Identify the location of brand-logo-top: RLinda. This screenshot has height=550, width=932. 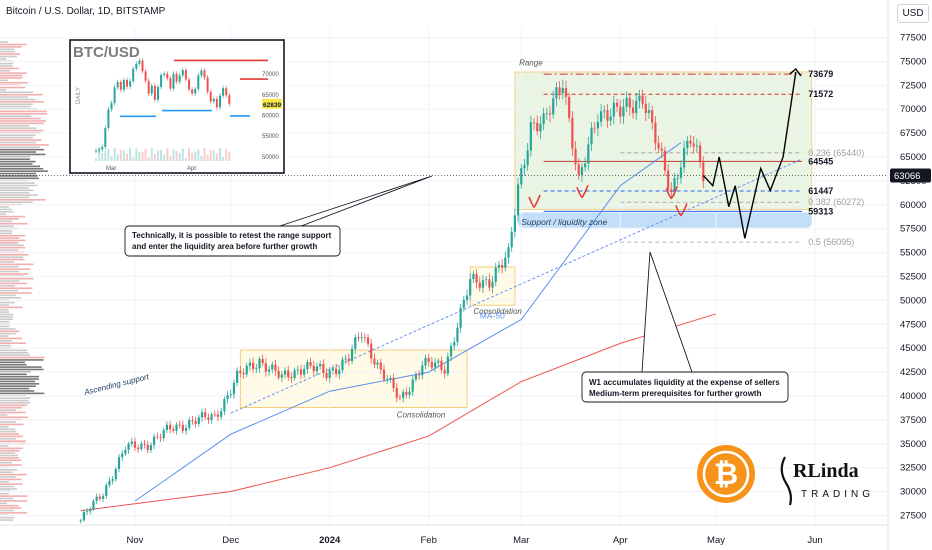
(826, 471).